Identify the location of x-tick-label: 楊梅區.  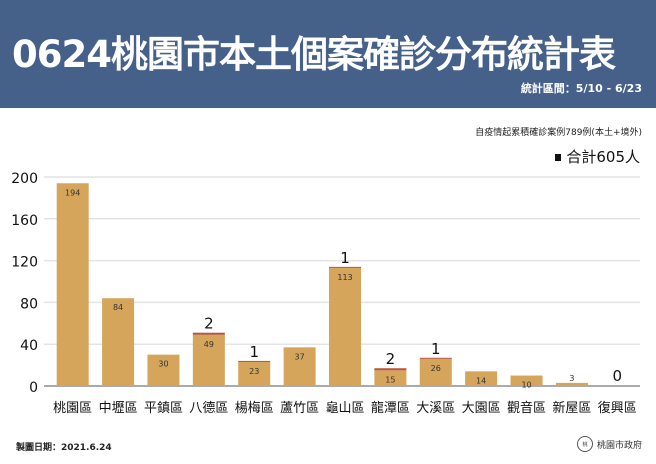
(254, 408).